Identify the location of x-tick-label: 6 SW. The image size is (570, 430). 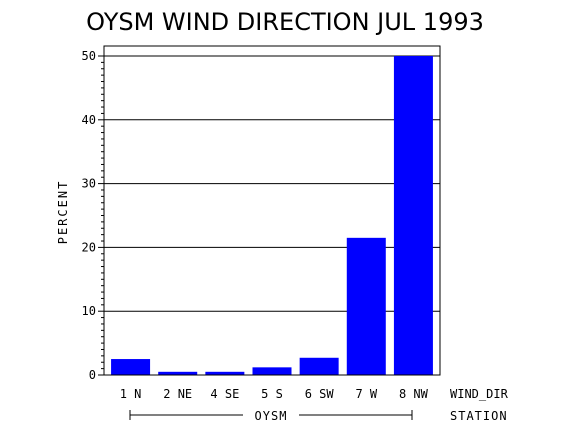
(320, 394).